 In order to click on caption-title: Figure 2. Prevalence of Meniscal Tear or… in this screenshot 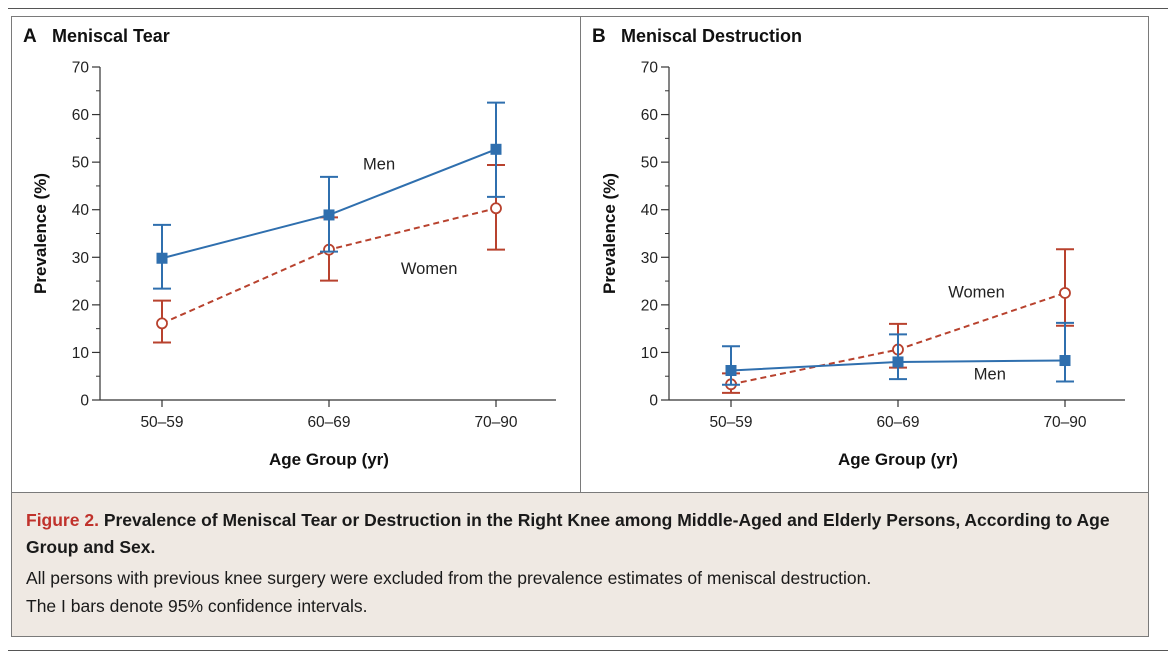, I will do `click(580, 534)`.